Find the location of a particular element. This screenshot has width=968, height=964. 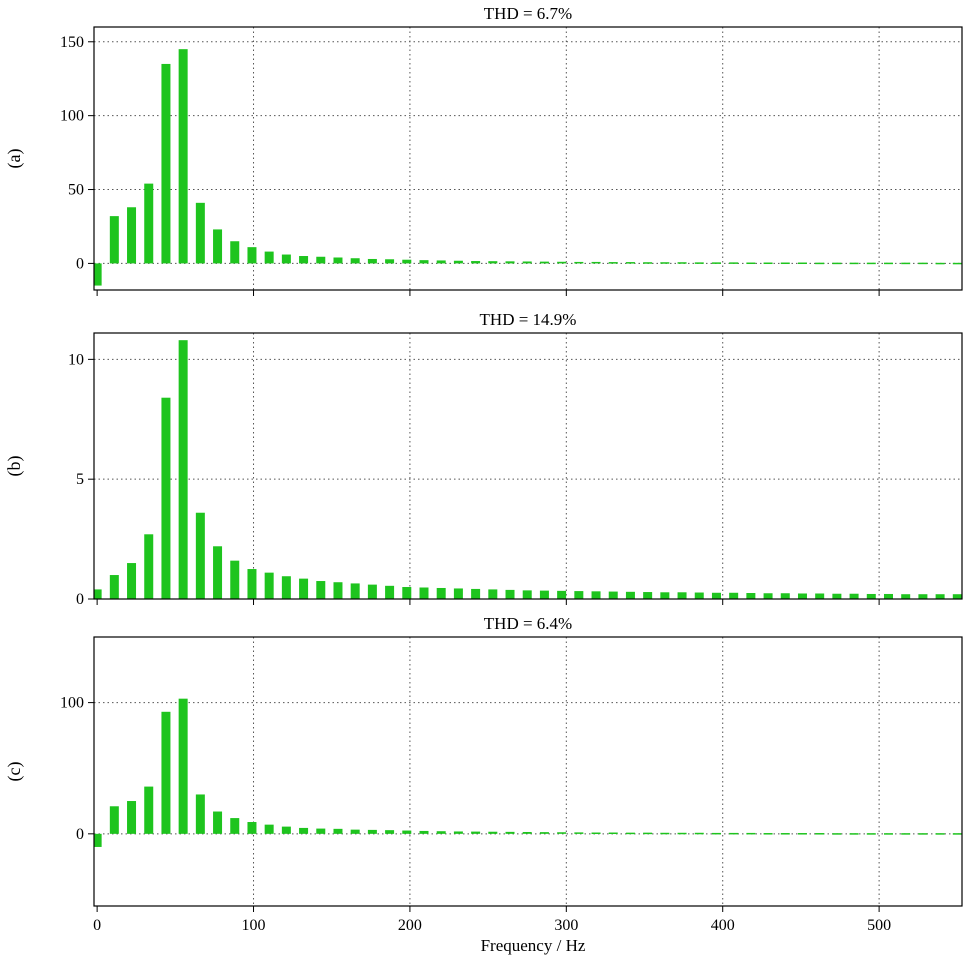

x-tick-label: 300 is located at coordinates (566, 925).